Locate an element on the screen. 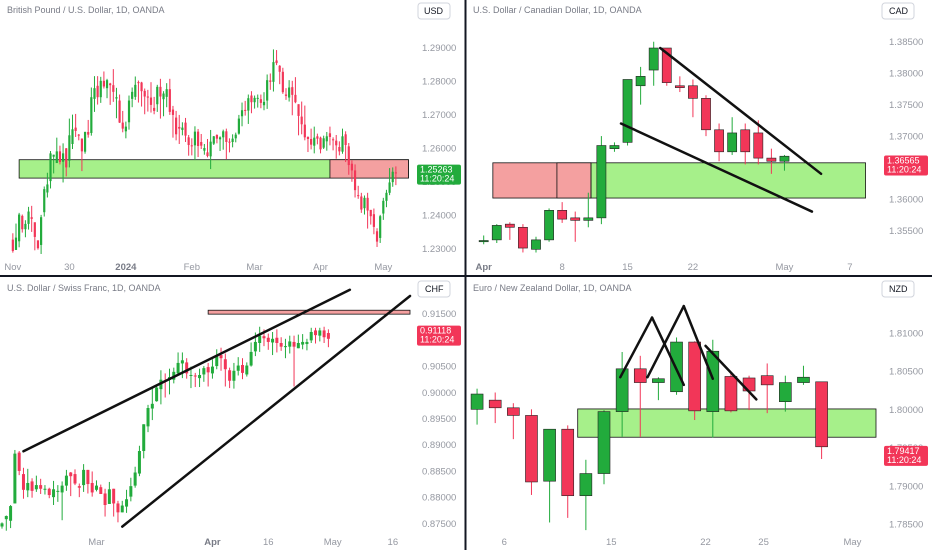  y-tick-label: 1.78500 is located at coordinates (906, 525).